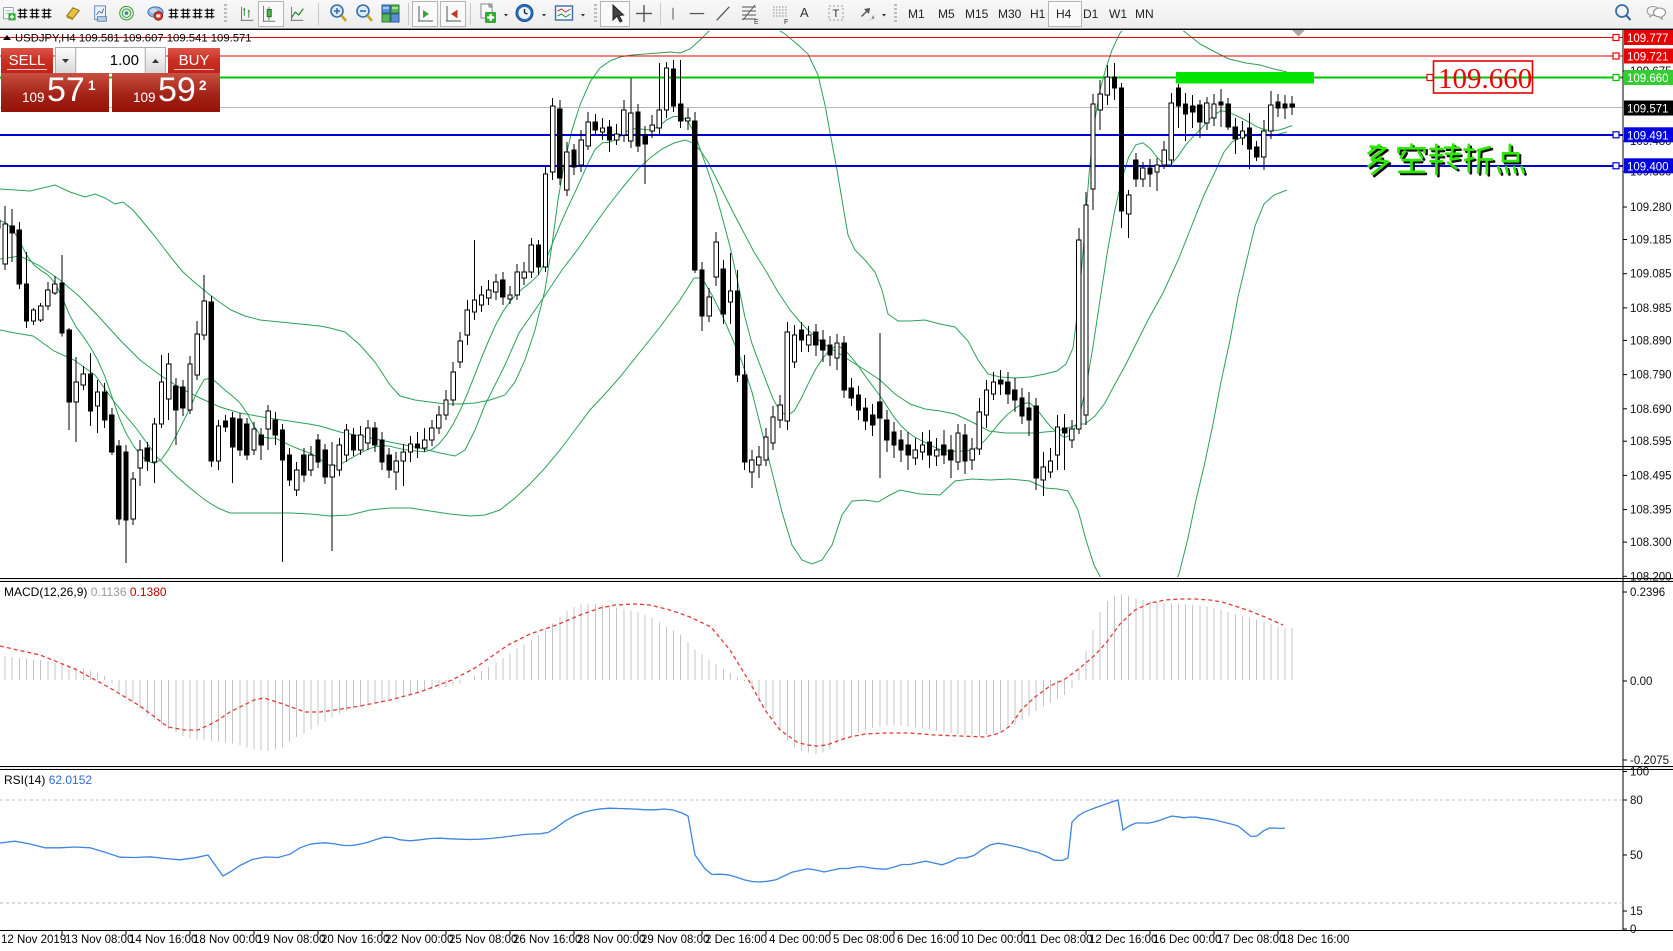  Describe the element at coordinates (1647, 593) in the screenshot. I see `svg-text: 0.2396` at that location.